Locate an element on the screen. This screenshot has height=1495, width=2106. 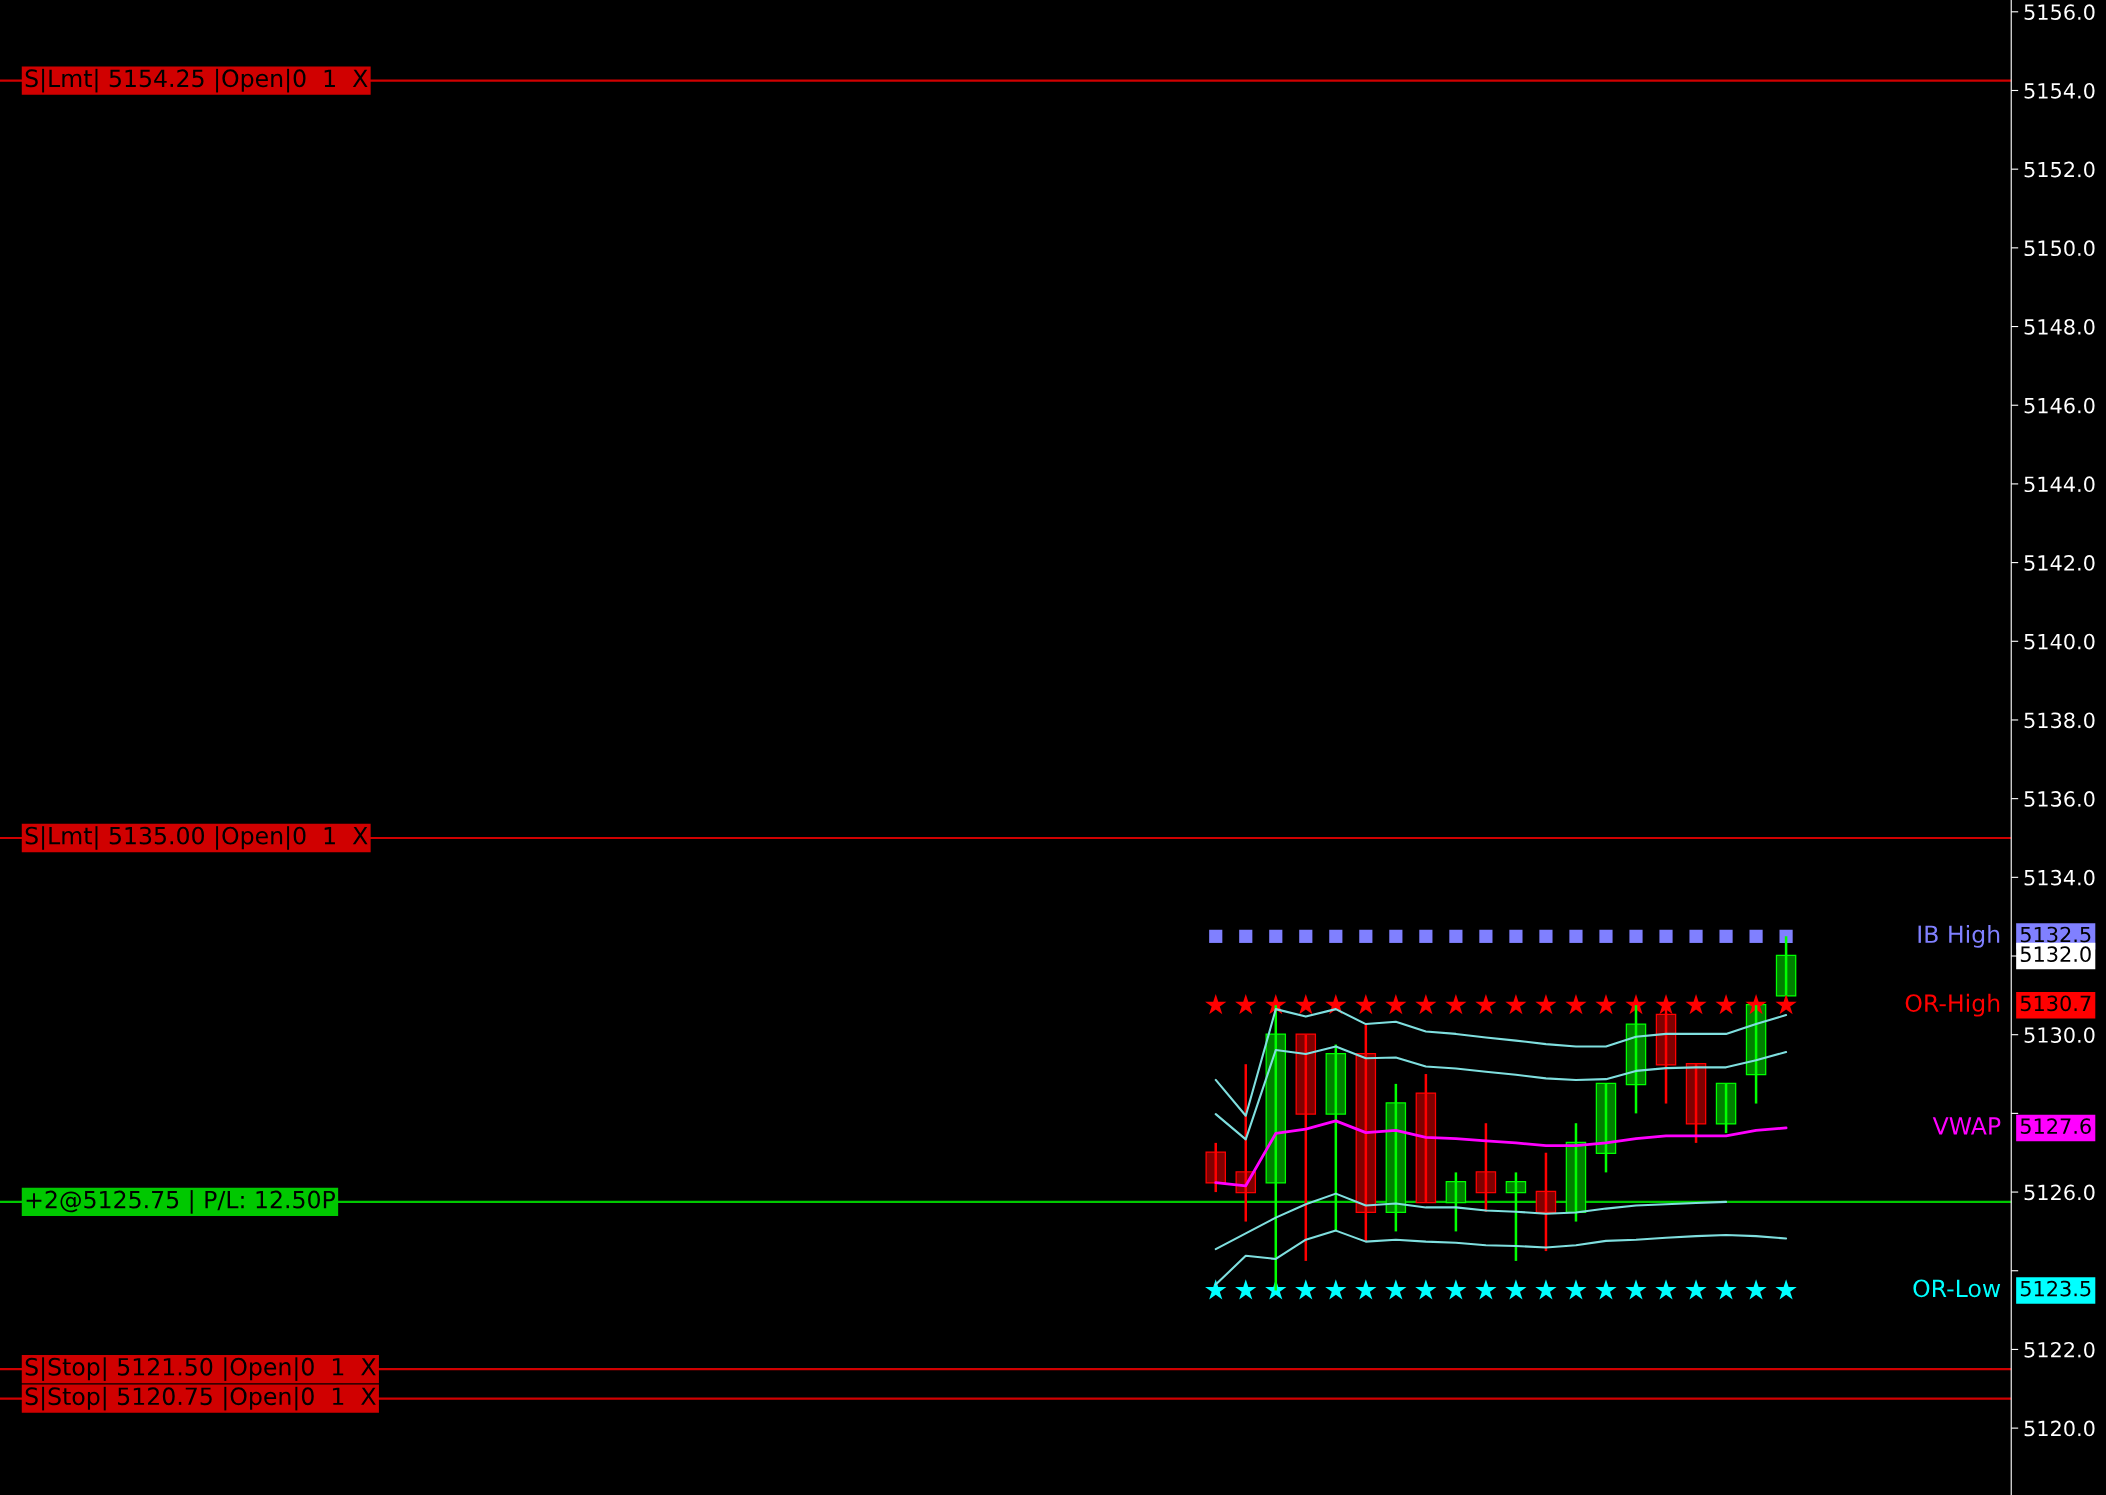
text: 5127.6 is located at coordinates (2055, 1126).